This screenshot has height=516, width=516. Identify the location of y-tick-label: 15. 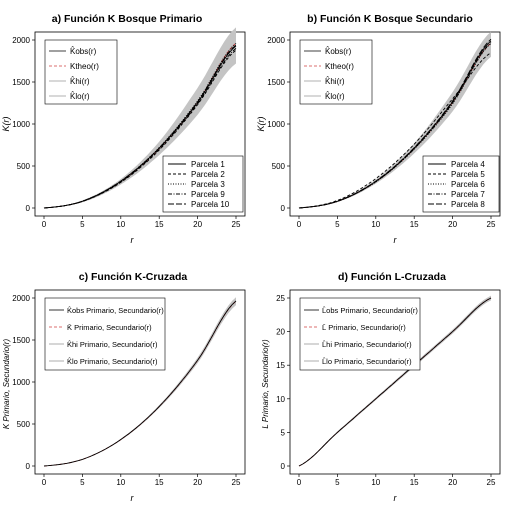
(280, 365).